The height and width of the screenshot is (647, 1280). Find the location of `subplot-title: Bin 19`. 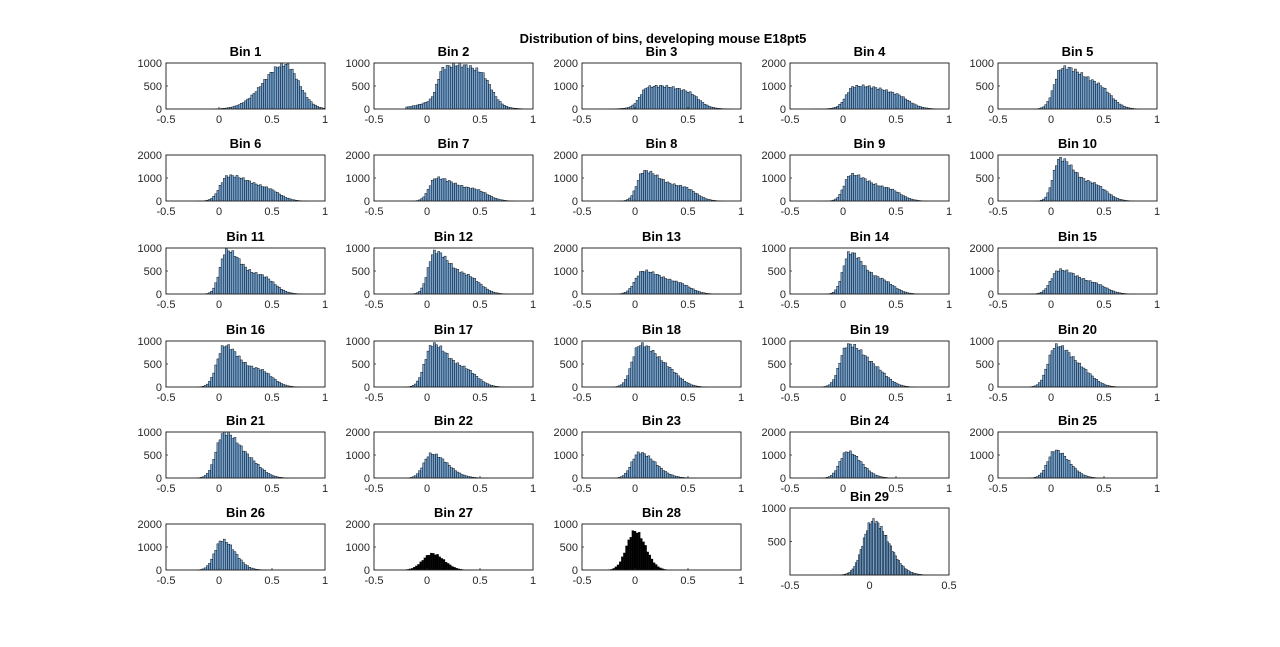

subplot-title: Bin 19 is located at coordinates (869, 329).